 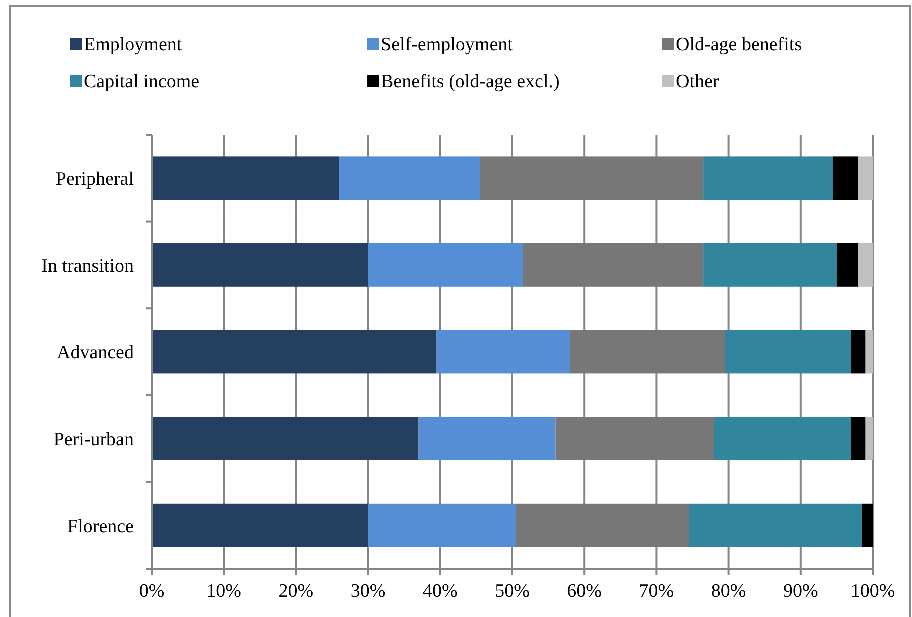 I want to click on legend-label: Benefits (old-age excl.), so click(x=470, y=82).